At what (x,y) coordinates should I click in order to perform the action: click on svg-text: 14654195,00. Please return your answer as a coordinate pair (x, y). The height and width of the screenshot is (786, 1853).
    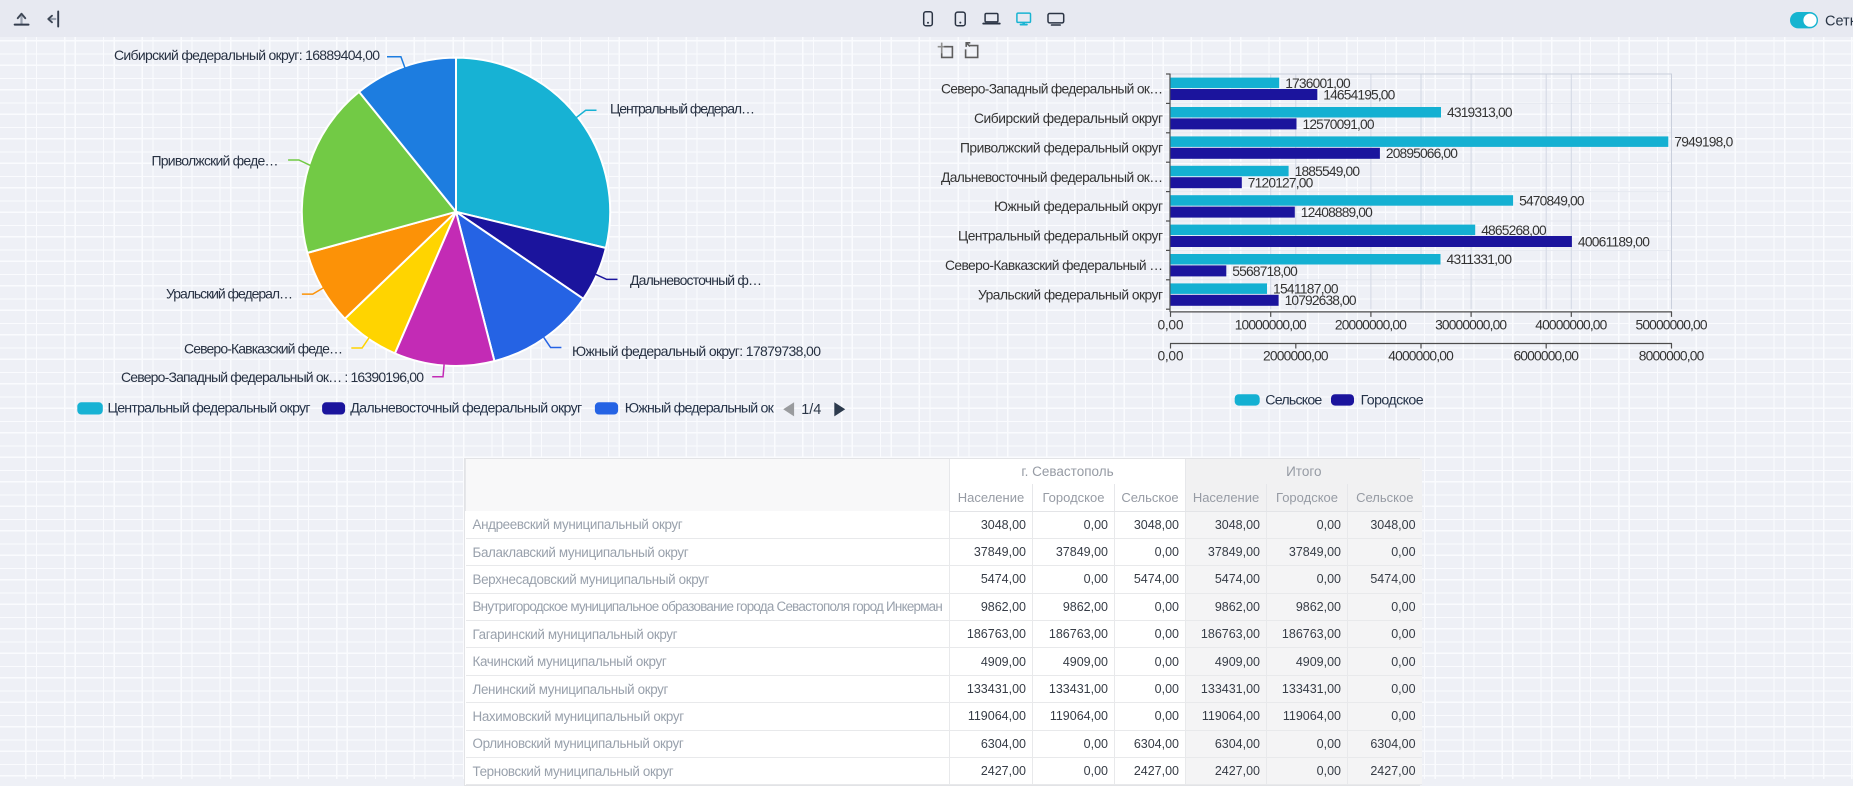
    Looking at the image, I should click on (1359, 94).